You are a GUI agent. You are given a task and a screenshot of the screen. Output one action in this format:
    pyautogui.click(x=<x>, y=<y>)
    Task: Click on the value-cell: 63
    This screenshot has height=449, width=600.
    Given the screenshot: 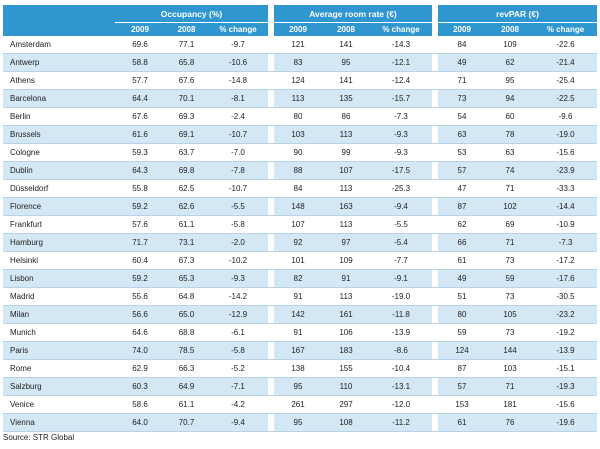 What is the action you would take?
    pyautogui.click(x=510, y=152)
    